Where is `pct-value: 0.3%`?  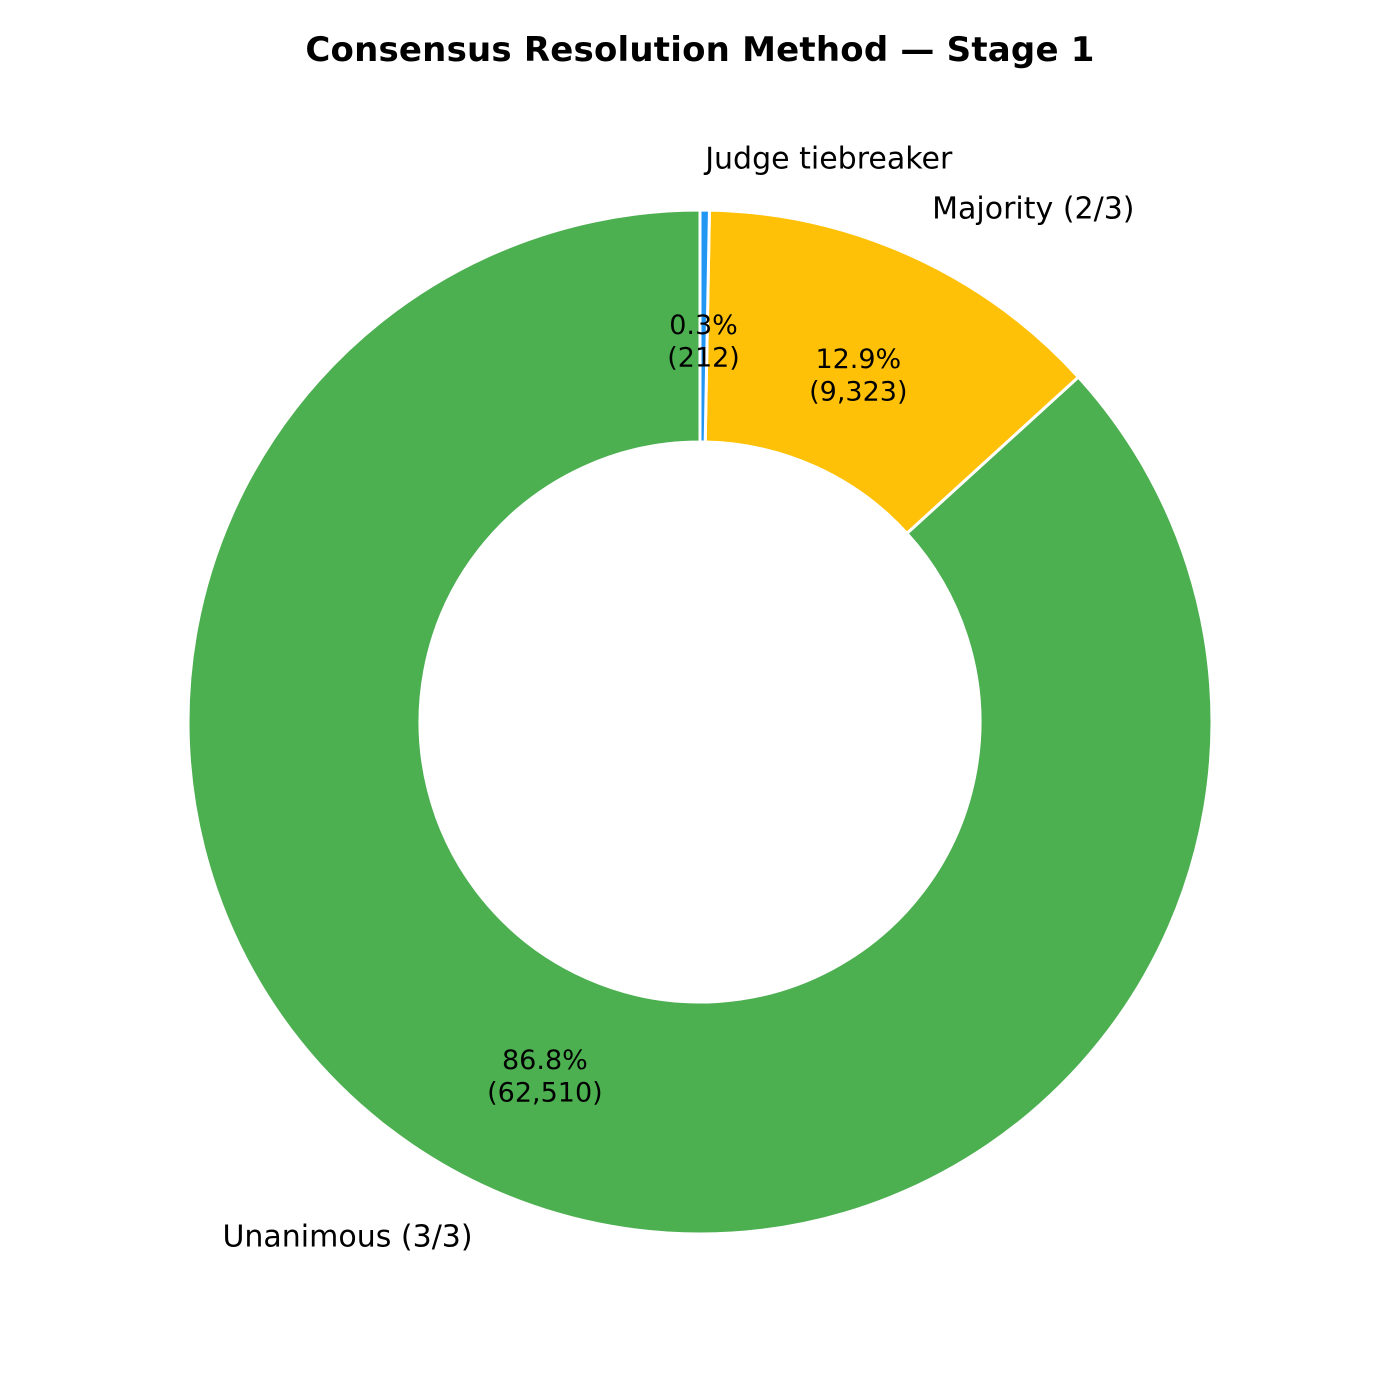 pct-value: 0.3% is located at coordinates (703, 325).